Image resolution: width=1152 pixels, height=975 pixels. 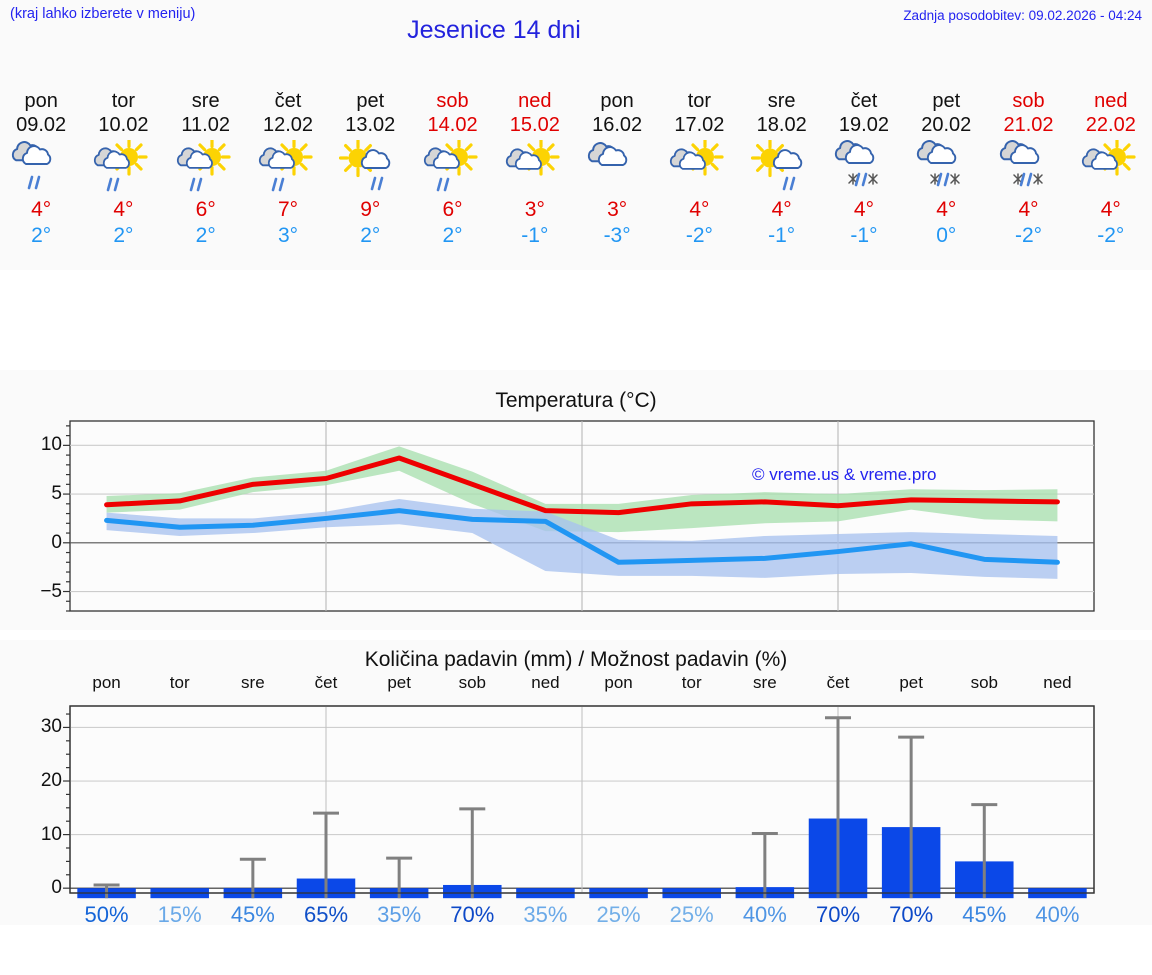 I want to click on temp-y-tick-label: 10, so click(x=51, y=445).